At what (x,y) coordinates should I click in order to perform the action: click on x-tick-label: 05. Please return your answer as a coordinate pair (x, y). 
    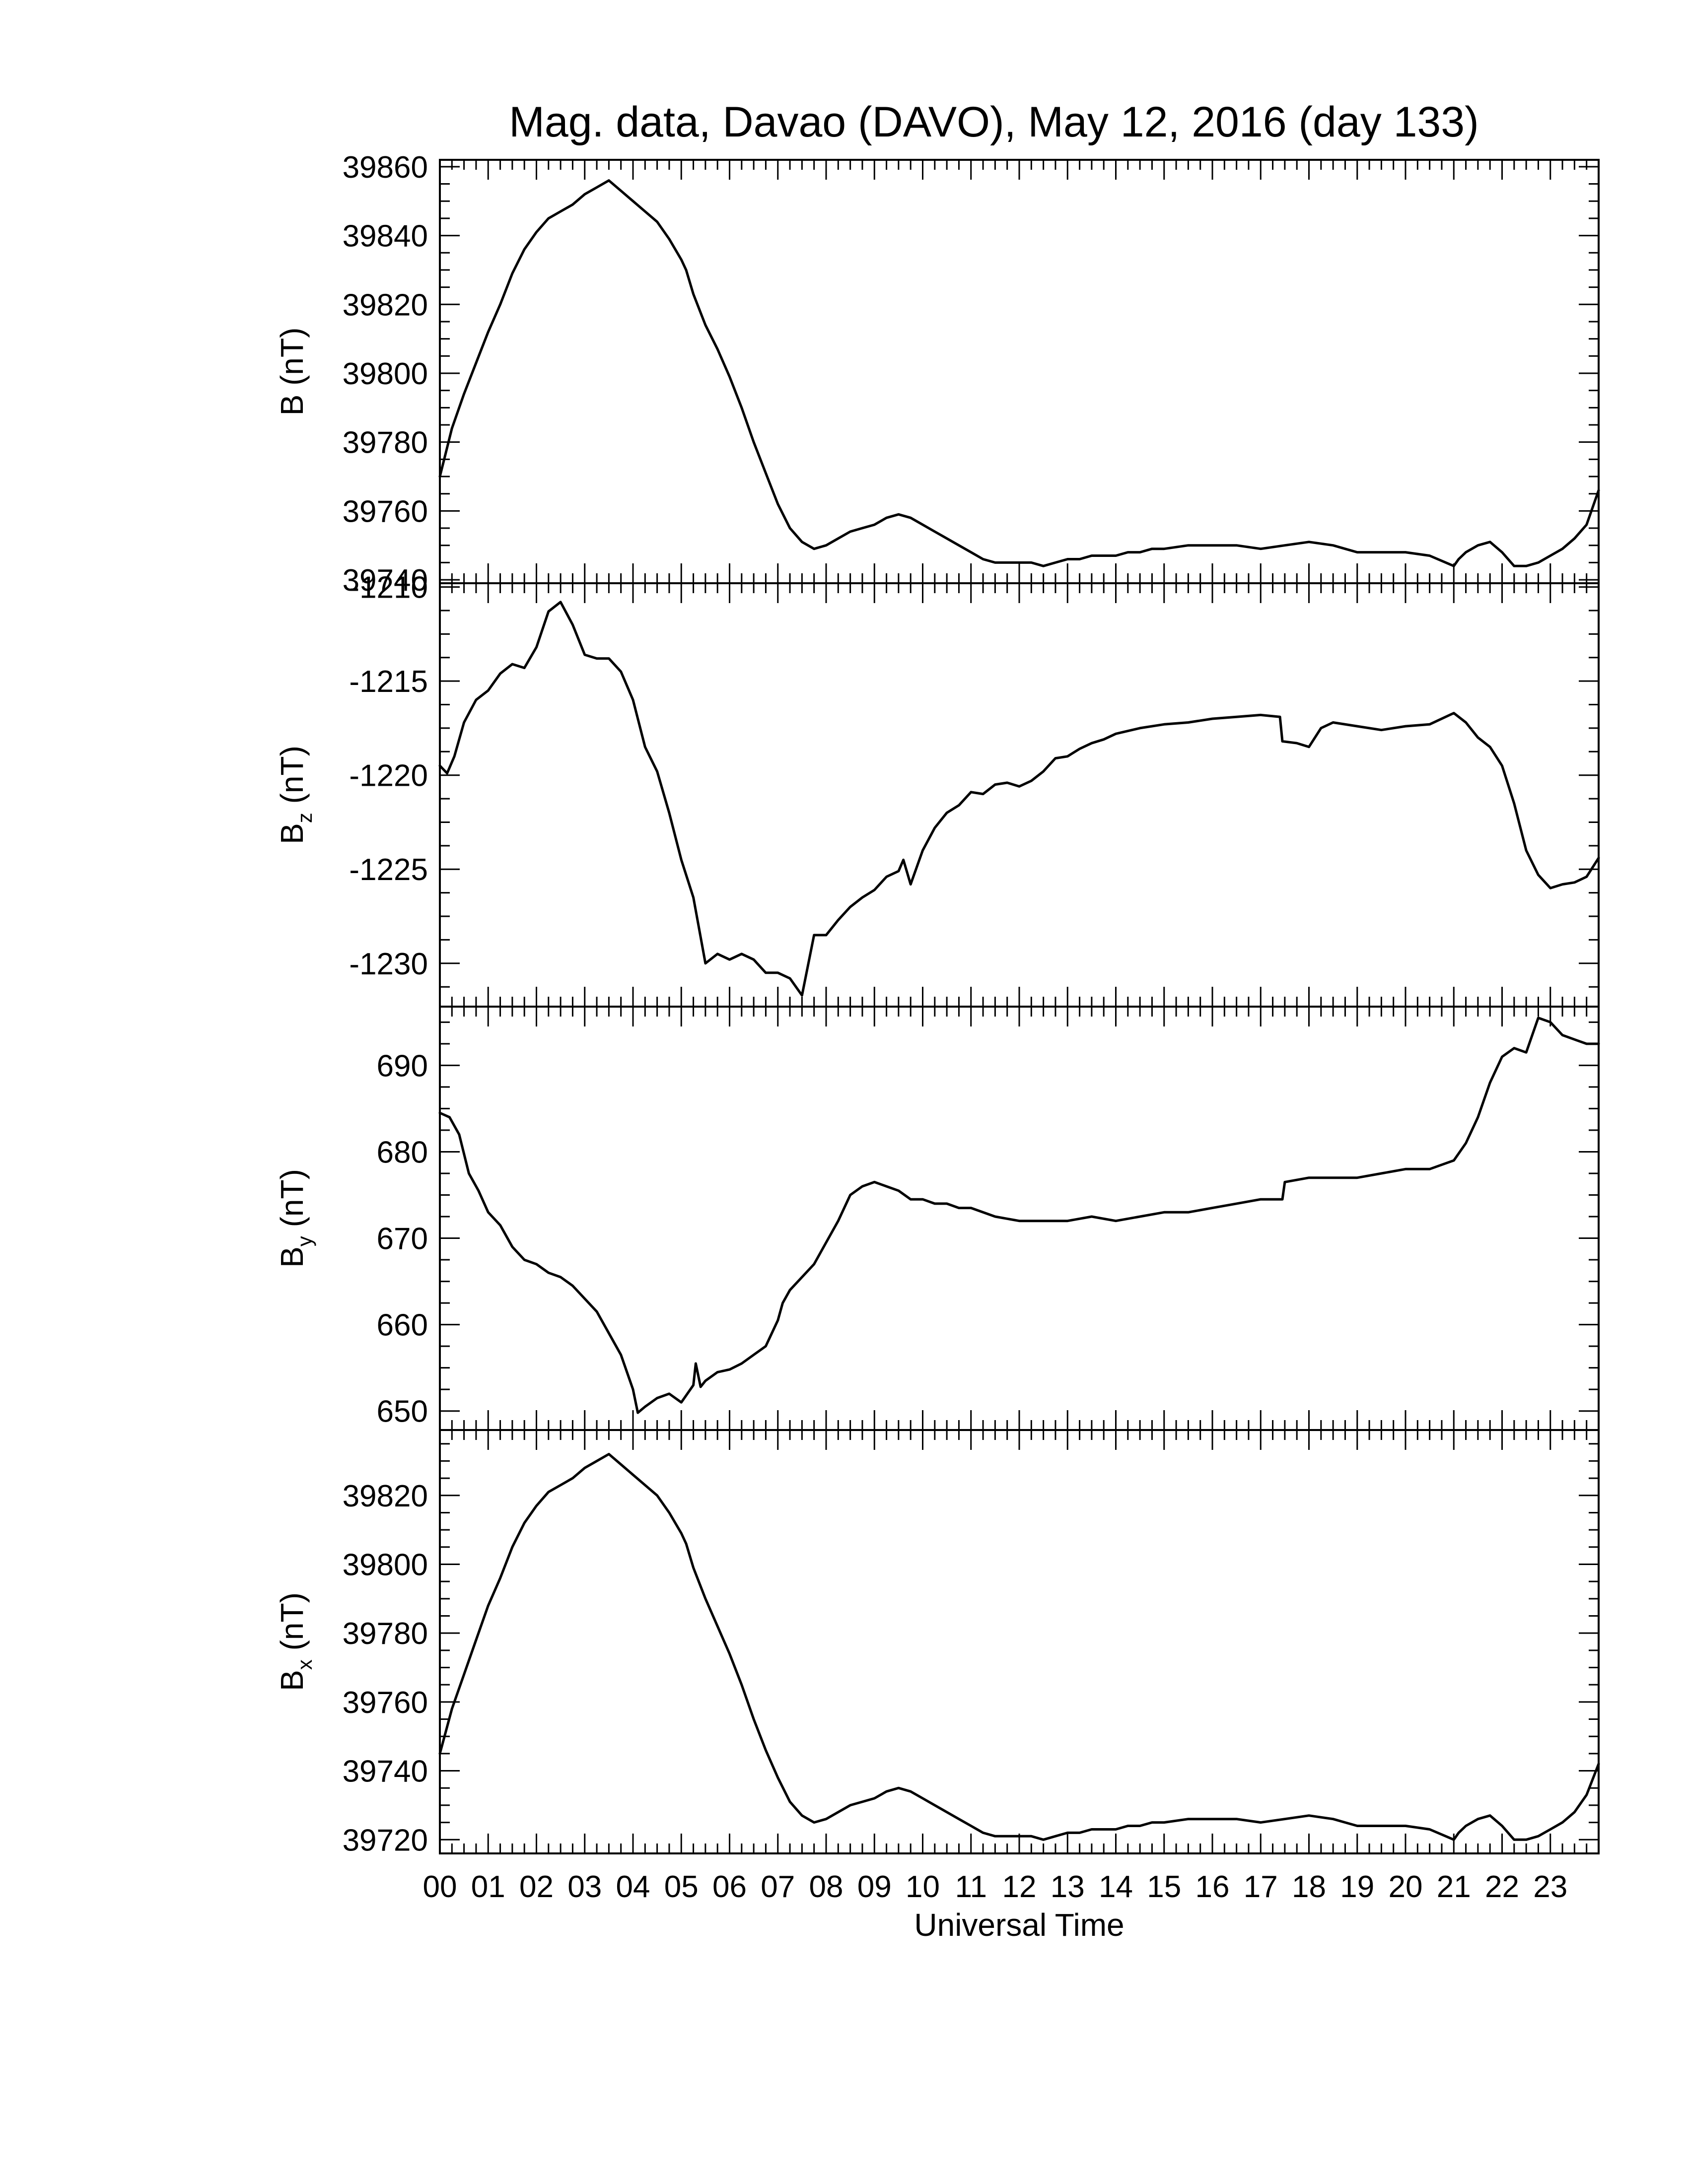
    Looking at the image, I should click on (681, 1887).